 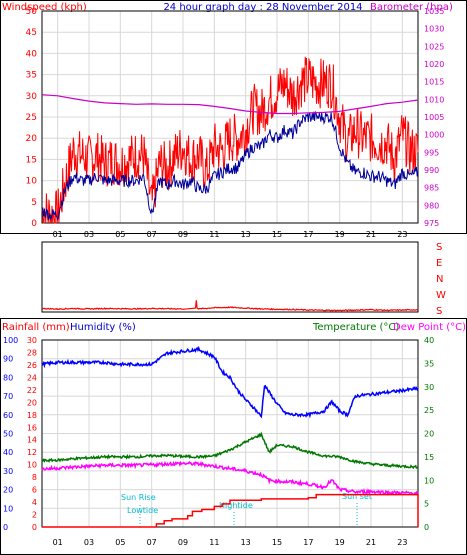 I want to click on temperature-tick-label: 35, so click(x=429, y=363).